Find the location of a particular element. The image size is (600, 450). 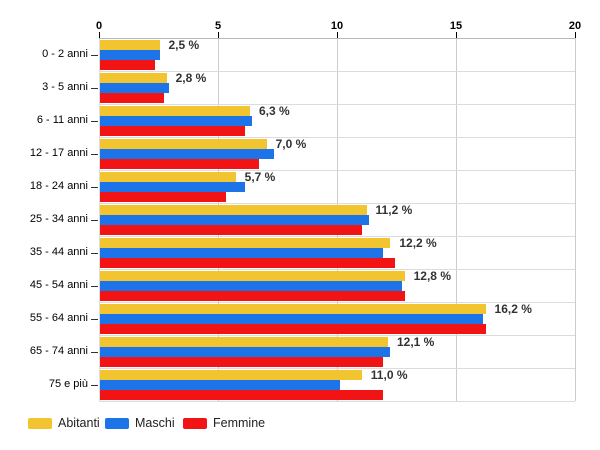

legend-swatch-femmine-icon is located at coordinates (195, 423).